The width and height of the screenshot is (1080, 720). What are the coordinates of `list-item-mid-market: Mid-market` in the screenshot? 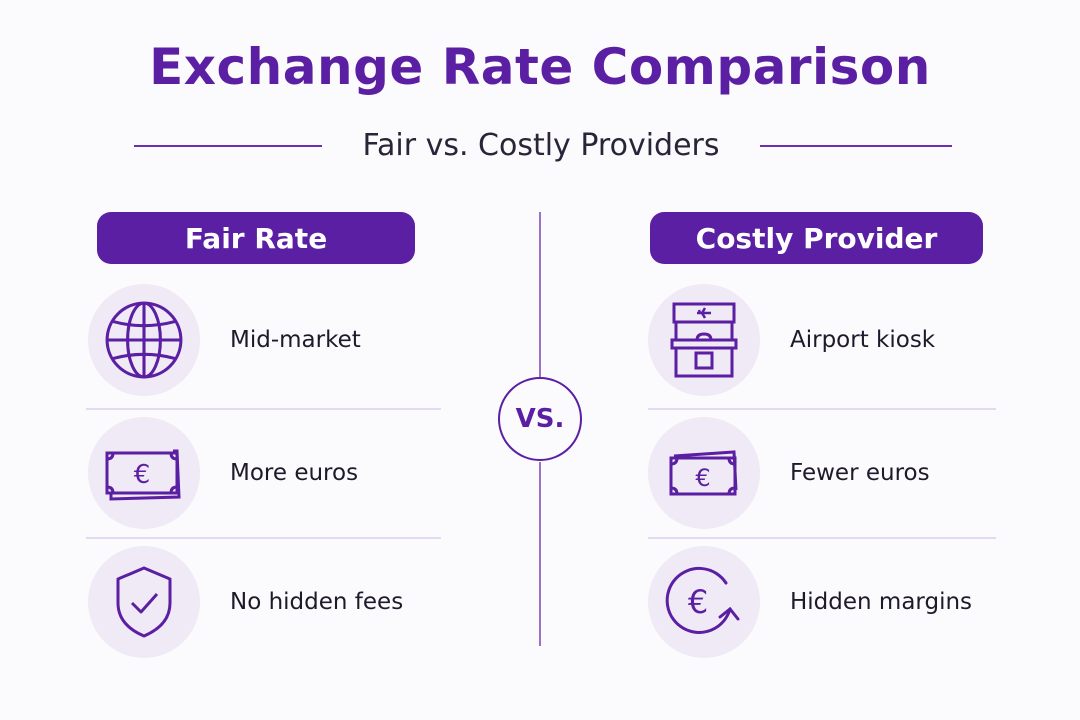 It's located at (224, 340).